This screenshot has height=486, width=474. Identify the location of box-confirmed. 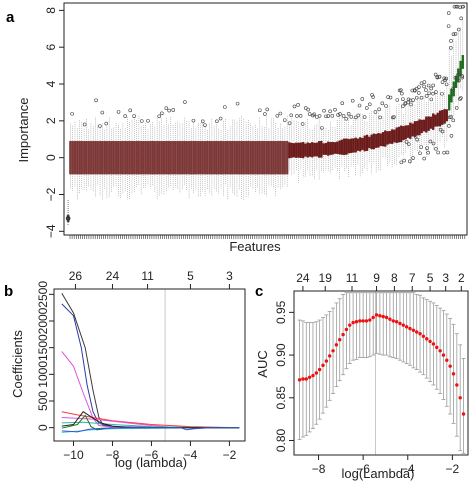
(460, 68).